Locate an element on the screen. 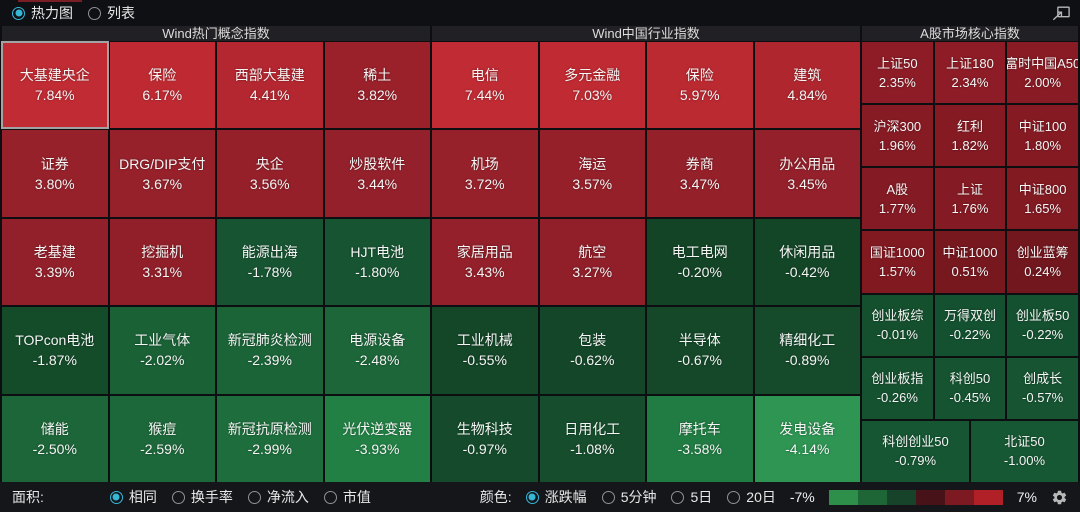 This screenshot has width=1080, height=512. color-mode-option-3: 20日 is located at coordinates (751, 497).